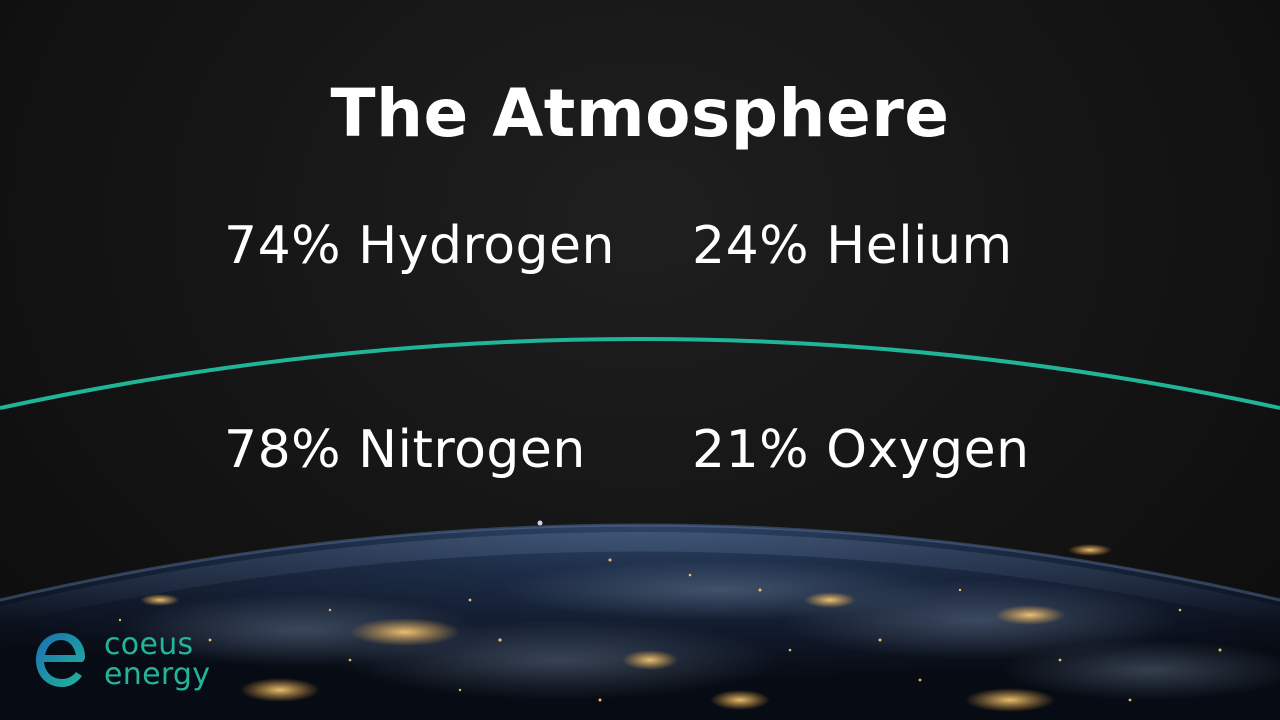 This screenshot has height=720, width=1280. I want to click on logo-text-energy: energy, so click(157, 674).